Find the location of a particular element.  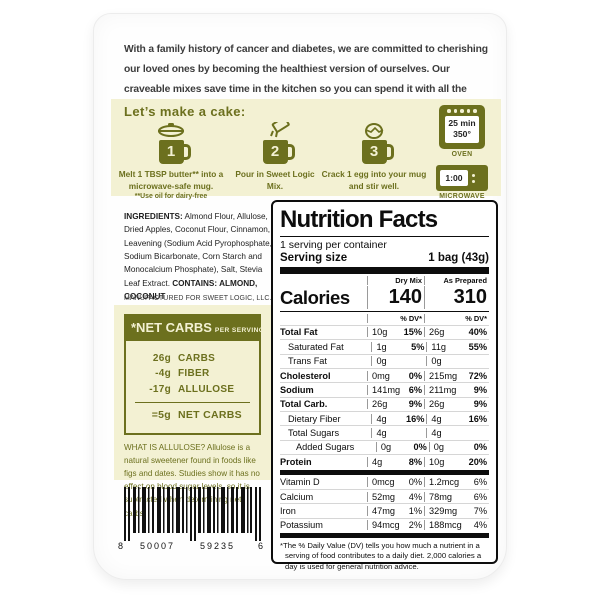

as-prepared-cell: 211mg 9% is located at coordinates (456, 389).